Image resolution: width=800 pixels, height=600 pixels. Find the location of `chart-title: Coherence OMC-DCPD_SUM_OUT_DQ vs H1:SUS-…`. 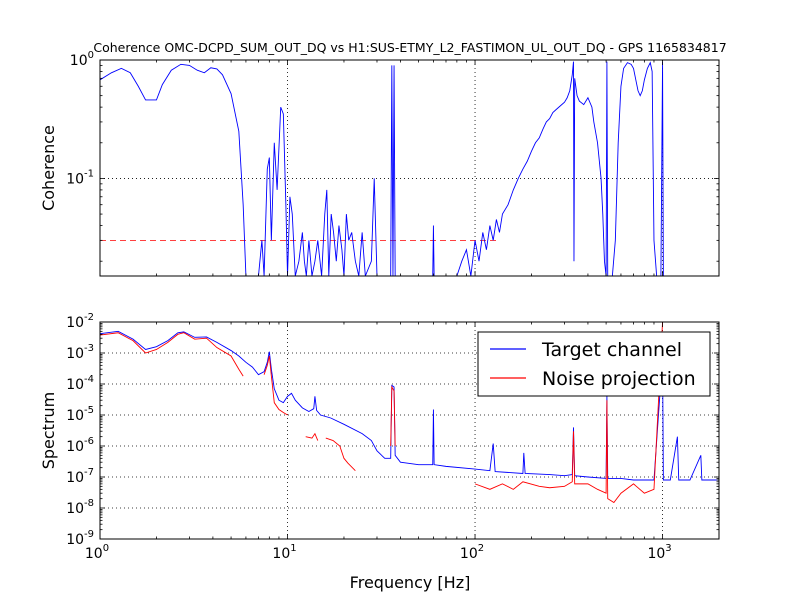

chart-title: Coherence OMC-DCPD_SUM_OUT_DQ vs H1:SUS-… is located at coordinates (409, 47).